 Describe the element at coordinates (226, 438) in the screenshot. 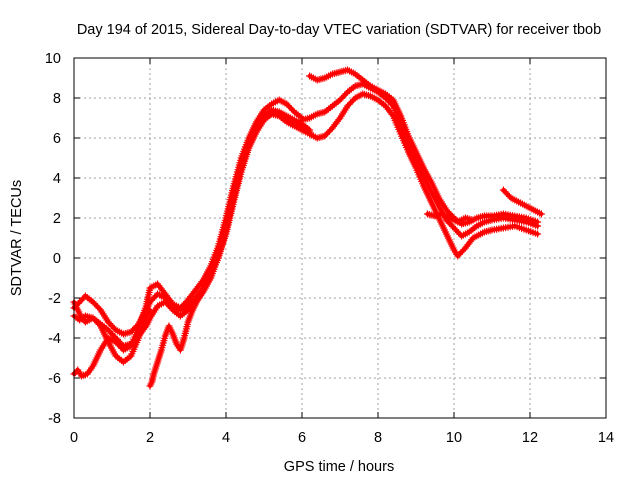

I see `x-tick-label: 4` at that location.